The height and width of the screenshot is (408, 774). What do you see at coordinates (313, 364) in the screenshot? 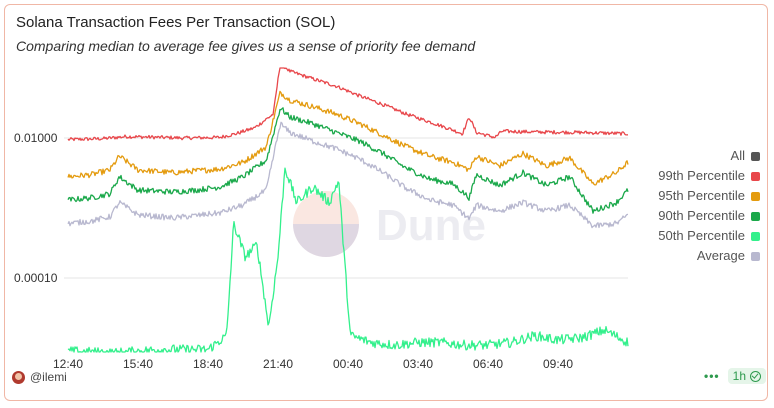
I see `x-axis: 12:40 15:40 18:40 21:40 00:40 03:40 06:40 09:40` at bounding box center [313, 364].